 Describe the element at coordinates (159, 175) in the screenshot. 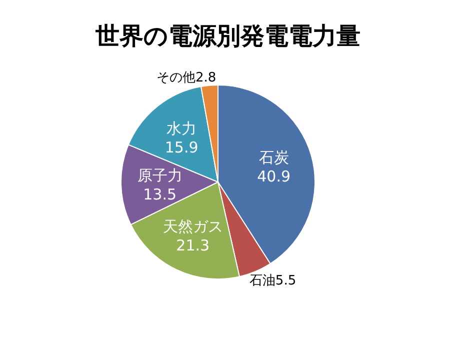

I see `slice-label: 原子力` at that location.